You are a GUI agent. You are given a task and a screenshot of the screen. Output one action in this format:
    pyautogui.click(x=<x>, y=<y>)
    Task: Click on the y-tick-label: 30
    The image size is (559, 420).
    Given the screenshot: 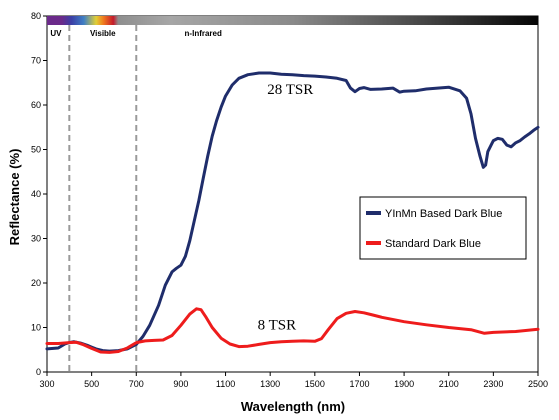 What is the action you would take?
    pyautogui.click(x=36, y=239)
    